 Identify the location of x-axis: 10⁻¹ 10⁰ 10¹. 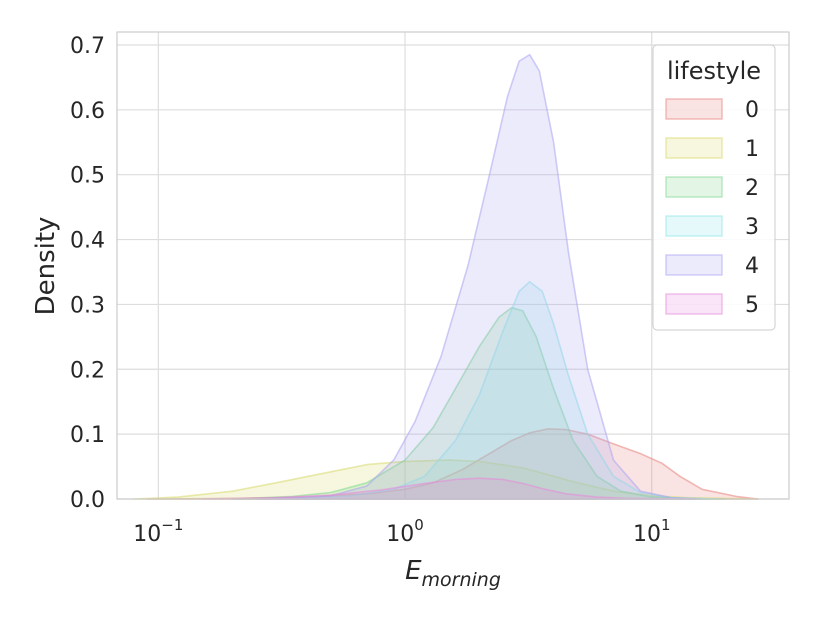
(401, 531).